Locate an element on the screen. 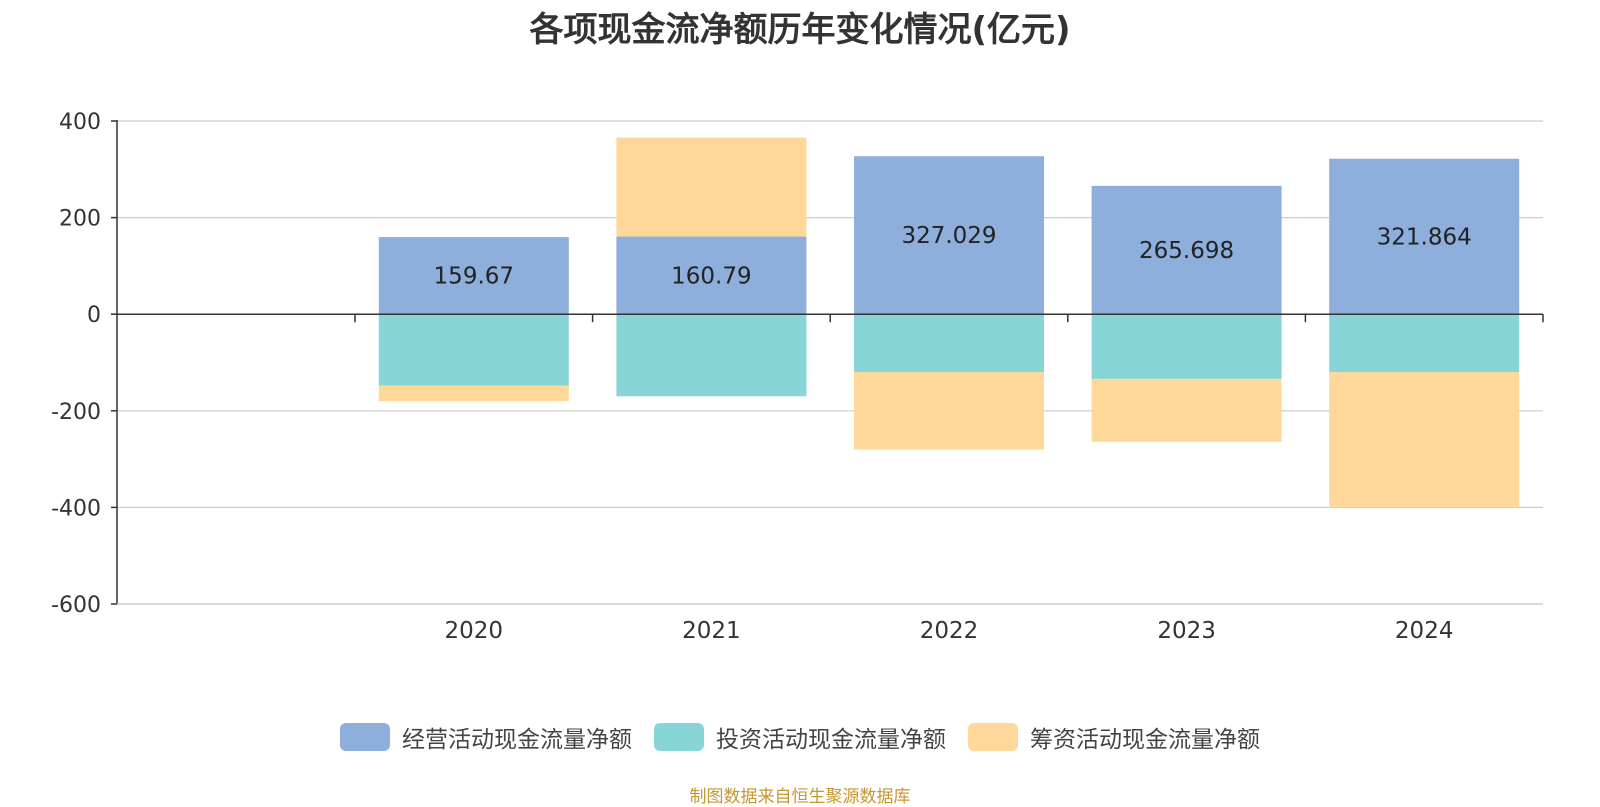 The image size is (1600, 807). data-label-2022: 327.029 is located at coordinates (948, 236).